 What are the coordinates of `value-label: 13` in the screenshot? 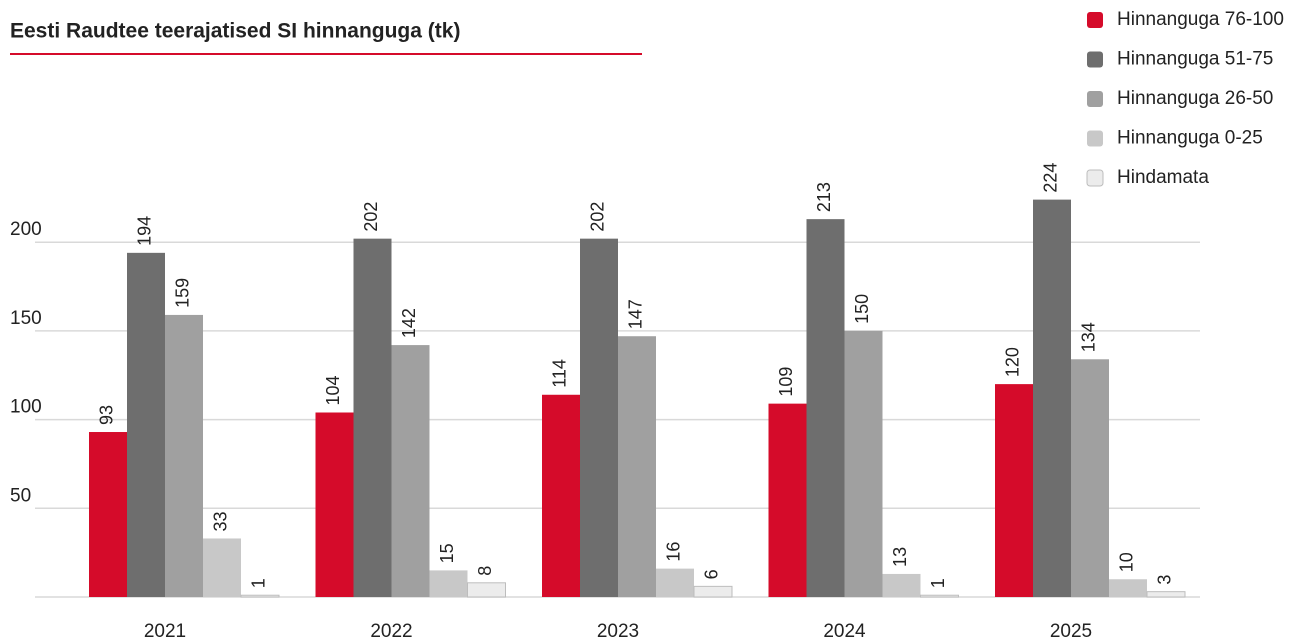 It's located at (900, 557).